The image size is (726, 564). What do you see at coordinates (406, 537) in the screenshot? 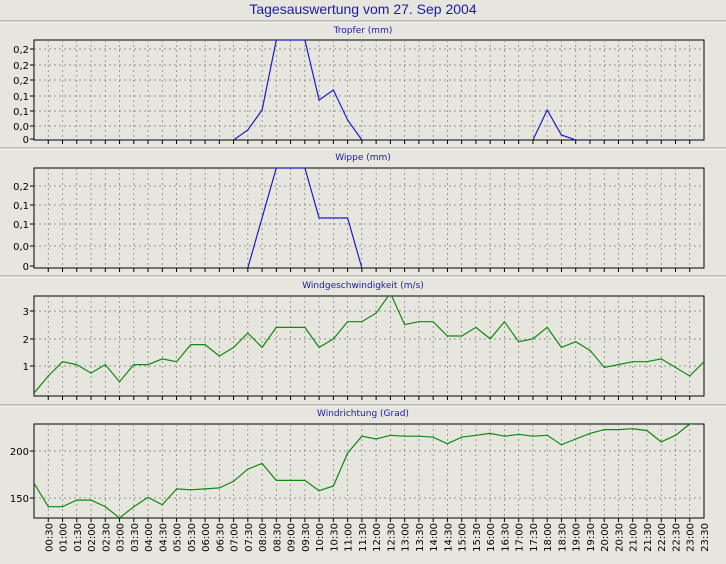
I see `x-tick-label: 13:00` at bounding box center [406, 537].